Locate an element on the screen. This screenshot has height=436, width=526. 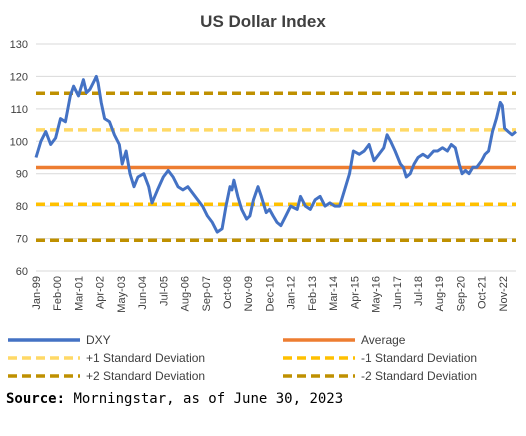
legend-label: -1 Standard Deviation is located at coordinates (419, 358).